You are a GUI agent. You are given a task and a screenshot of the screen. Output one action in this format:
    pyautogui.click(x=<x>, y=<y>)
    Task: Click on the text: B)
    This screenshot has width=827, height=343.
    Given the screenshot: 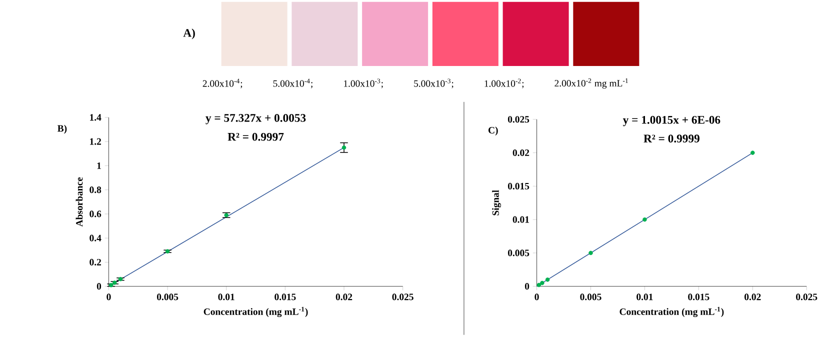 What is the action you would take?
    pyautogui.click(x=62, y=129)
    